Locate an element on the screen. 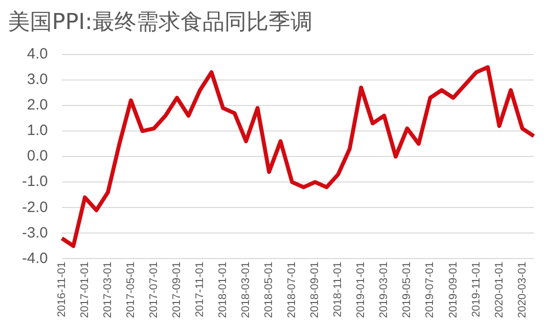 The width and height of the screenshot is (550, 325). x-tick-label: 2019-01-01 is located at coordinates (361, 290).